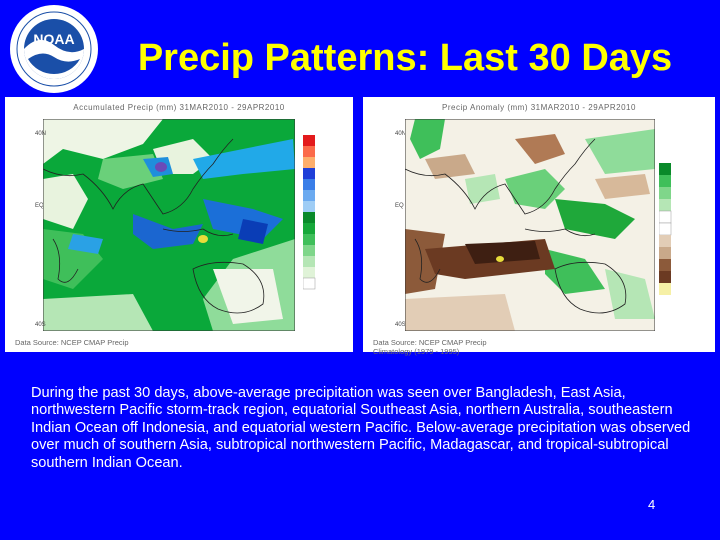  I want to click on slide-title: Precip Patterns: Last 30 Days, so click(405, 58).